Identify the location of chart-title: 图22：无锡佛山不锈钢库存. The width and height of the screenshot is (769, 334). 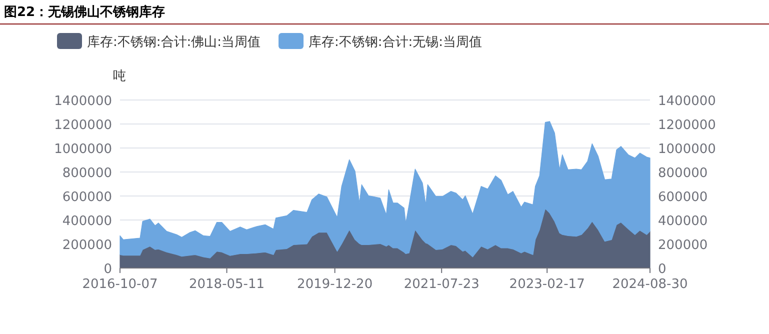
(85, 12).